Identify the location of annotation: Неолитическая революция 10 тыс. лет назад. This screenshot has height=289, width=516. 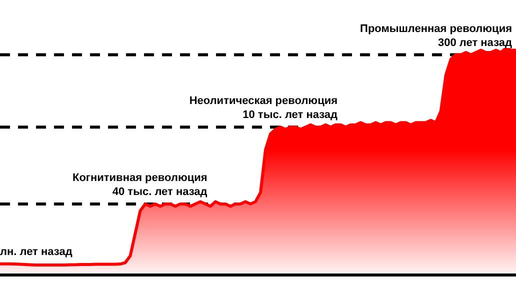
(263, 108).